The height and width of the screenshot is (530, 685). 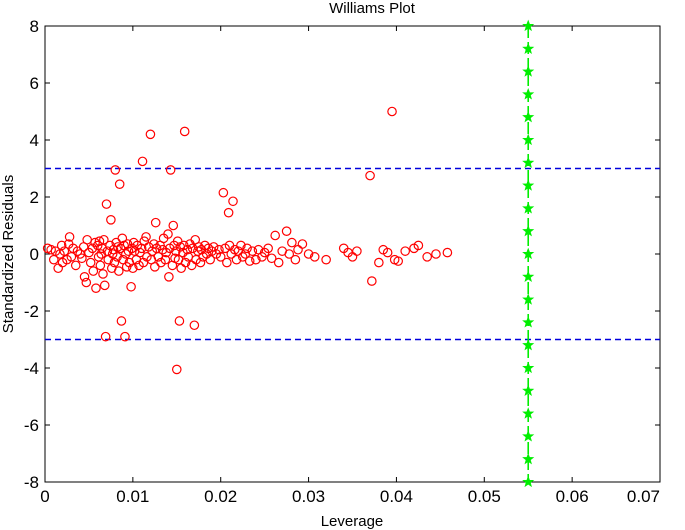 I want to click on y-tick-label: 0, so click(x=34, y=254).